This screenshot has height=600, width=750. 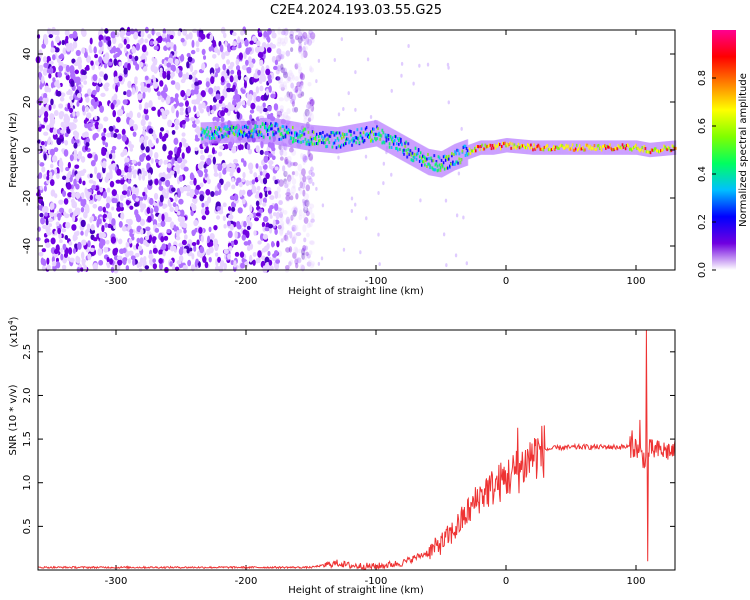 I want to click on x-tick-label: -300, so click(x=116, y=281).